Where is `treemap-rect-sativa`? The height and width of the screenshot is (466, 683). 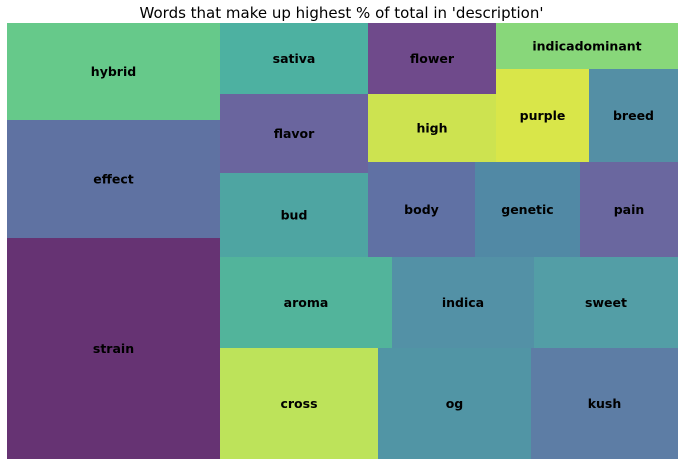
treemap-rect-sativa is located at coordinates (294, 58).